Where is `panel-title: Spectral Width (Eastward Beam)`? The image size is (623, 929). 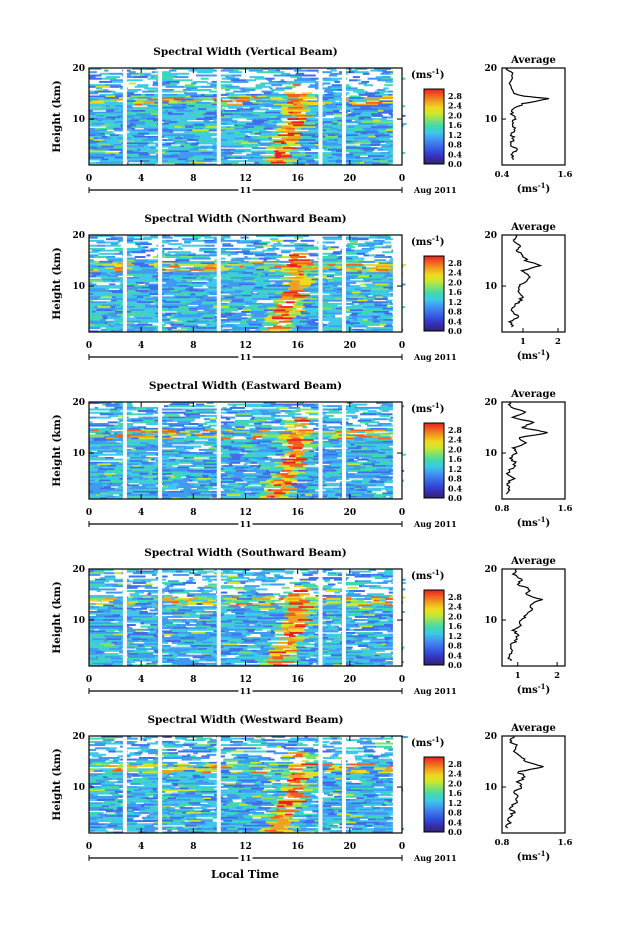
panel-title: Spectral Width (Eastward Beam) is located at coordinates (245, 386).